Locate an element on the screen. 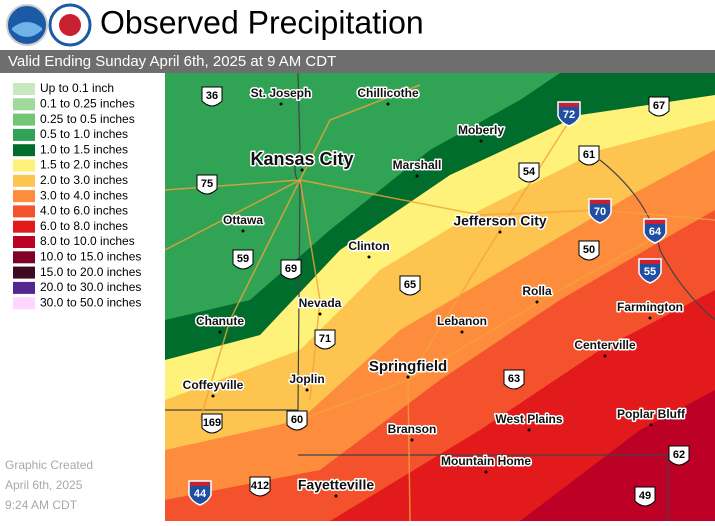  us-route-label: 169 is located at coordinates (212, 423).